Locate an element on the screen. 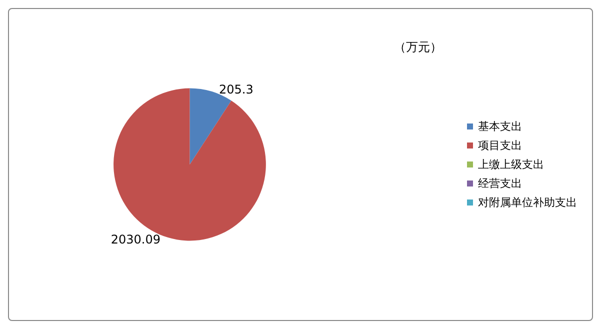 This screenshot has width=599, height=327. legend-label: 上缴上级支出 is located at coordinates (511, 164).